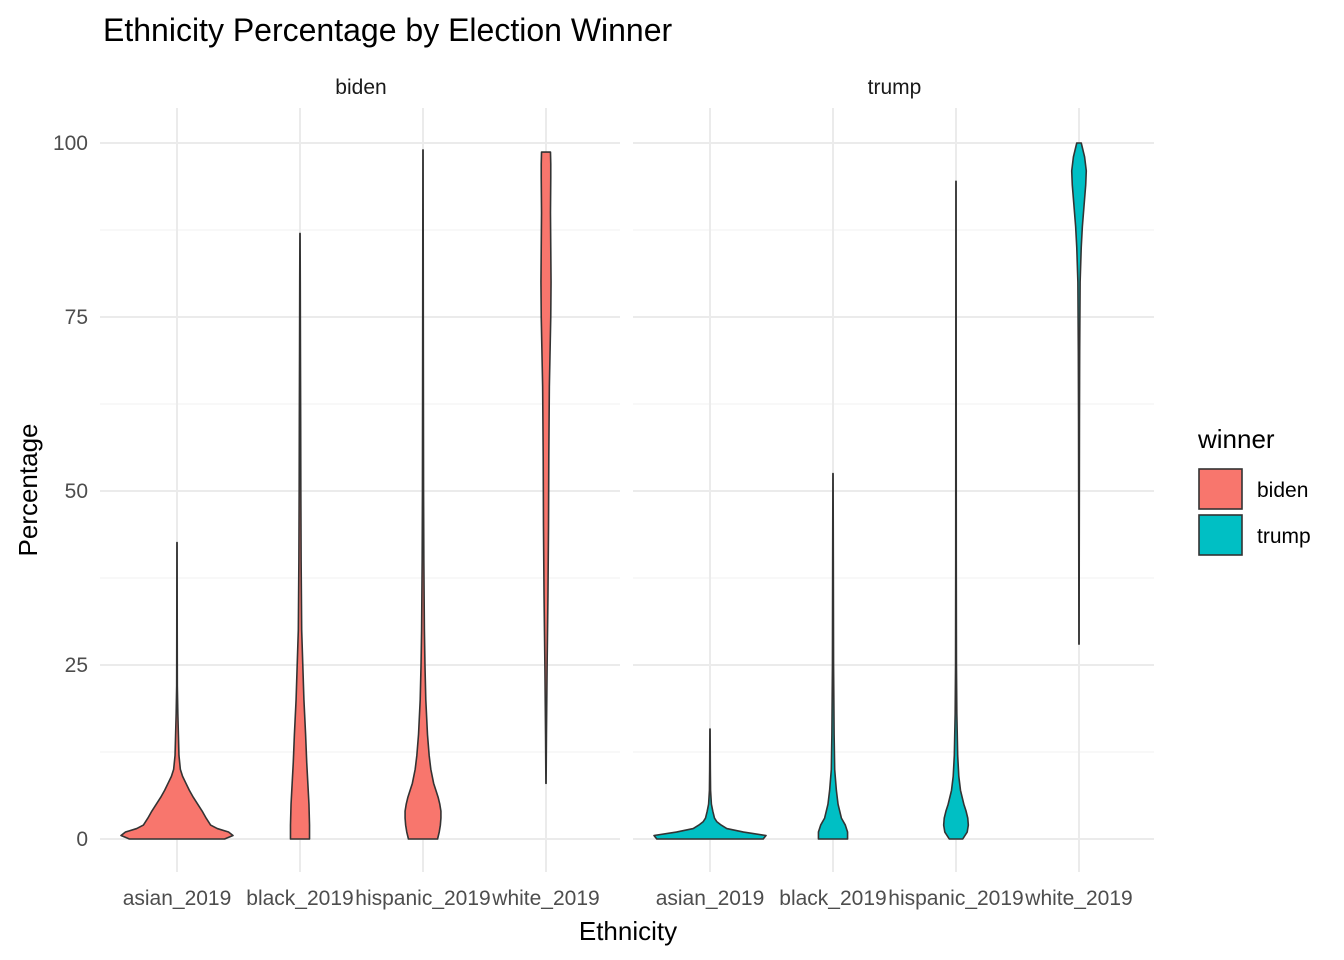  I want to click on y-tick-label: 100, so click(70, 143).